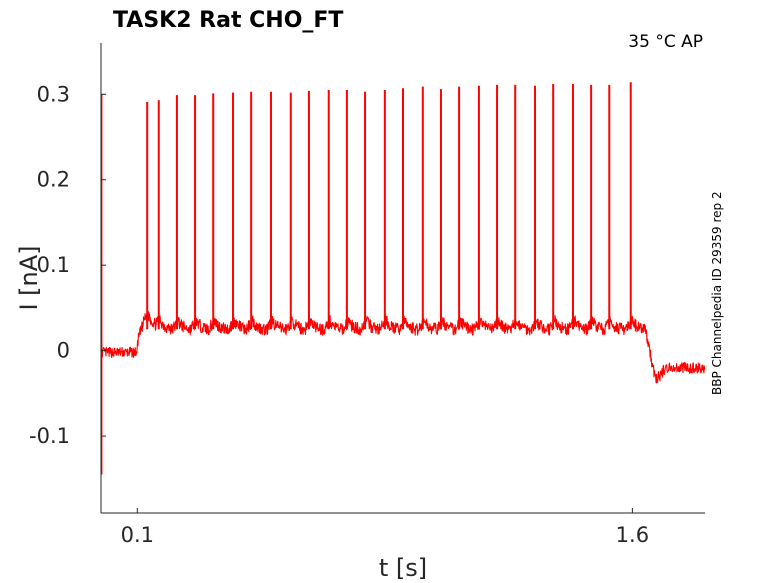  I want to click on y-tick-label: -0.1, so click(49, 436).